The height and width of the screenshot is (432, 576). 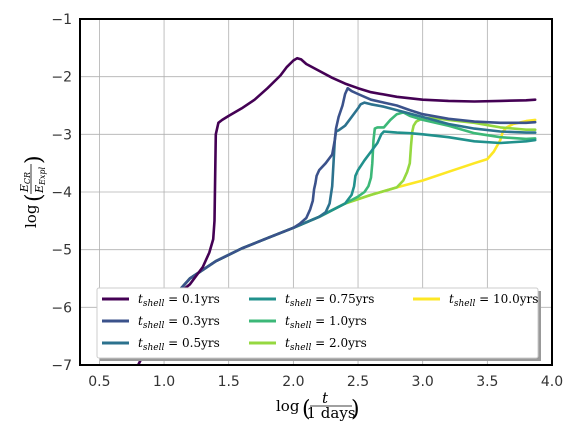 I want to click on y-tick-label: −6, so click(x=61, y=308).